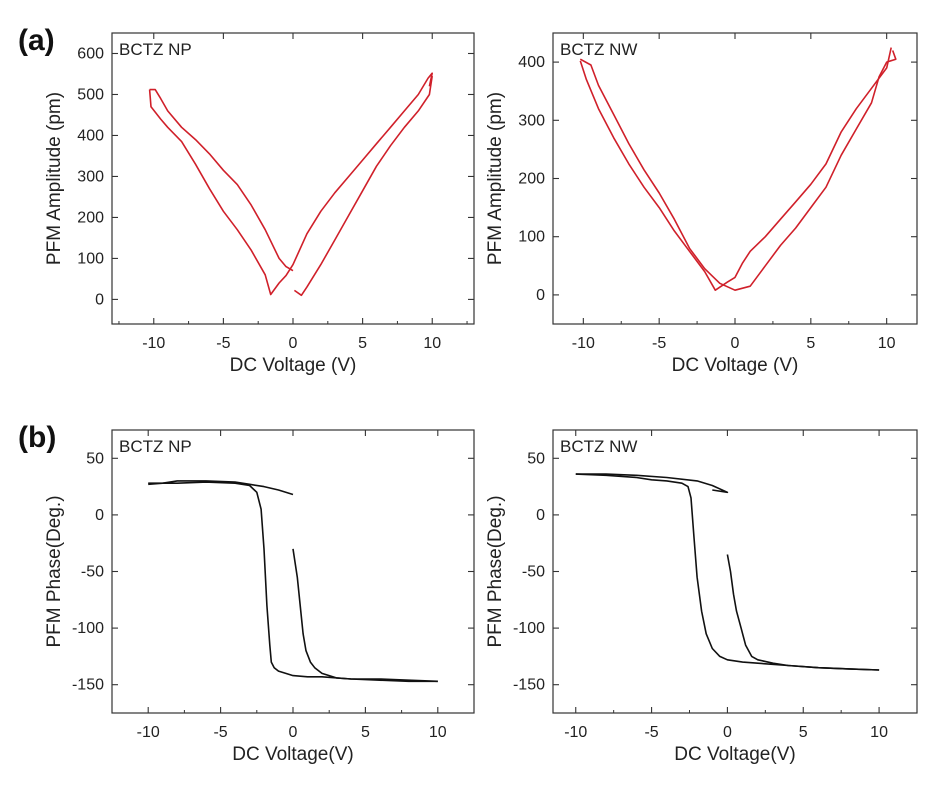  What do you see at coordinates (432, 343) in the screenshot?
I see `x-tick-label: 10` at bounding box center [432, 343].